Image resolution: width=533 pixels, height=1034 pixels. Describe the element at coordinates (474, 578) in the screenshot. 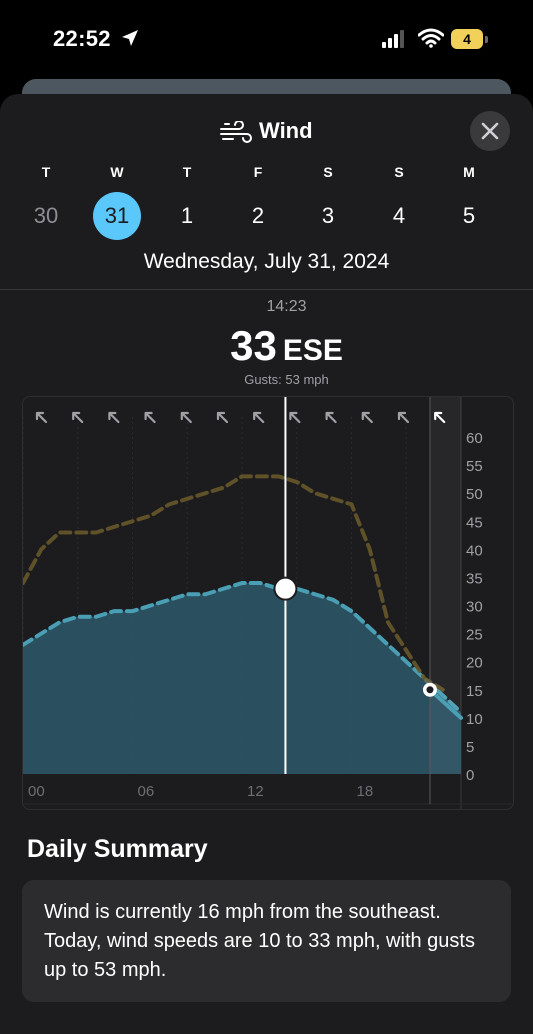

I see `y-tick-label: 35` at that location.